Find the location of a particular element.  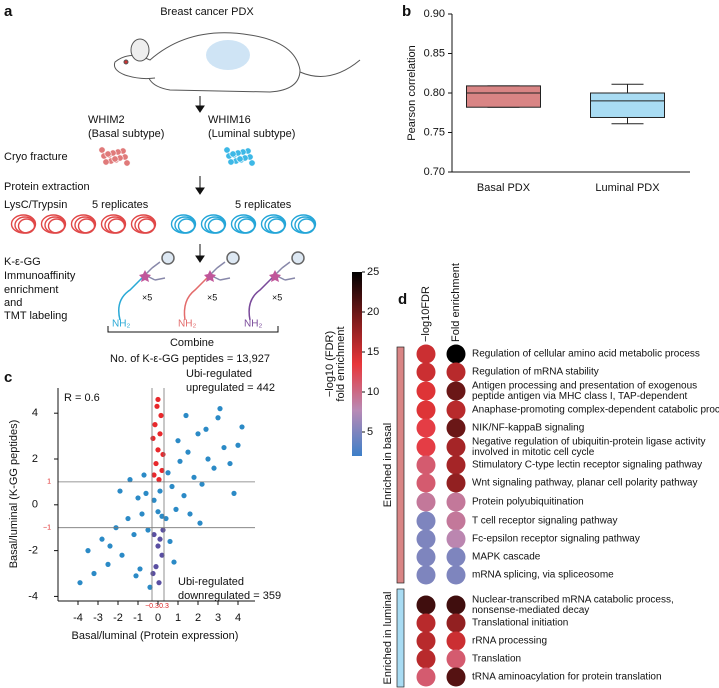

reference-label: −0.3 is located at coordinates (152, 606).